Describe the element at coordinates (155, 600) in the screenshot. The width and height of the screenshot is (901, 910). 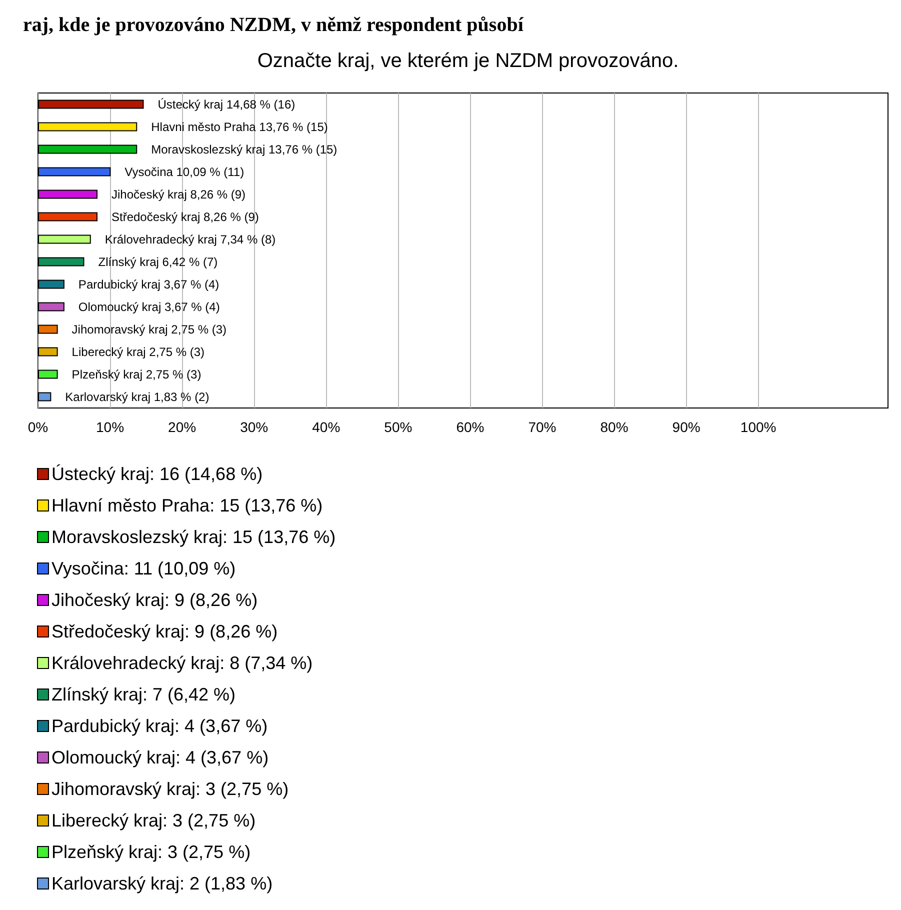
I see `legend-label: Jihočeský kraj: 9 (8,26 %)` at that location.